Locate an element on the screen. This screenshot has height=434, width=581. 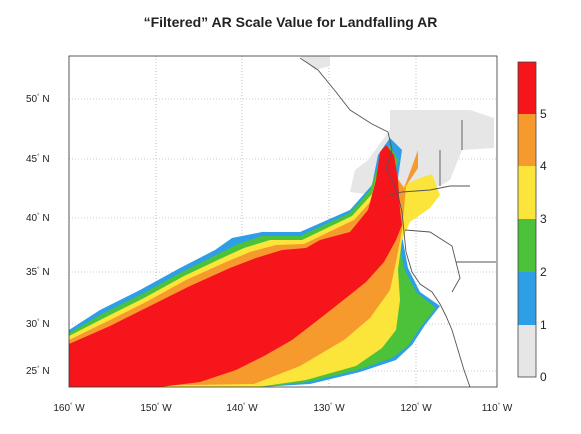
colorbar-label: 1 is located at coordinates (543, 325).